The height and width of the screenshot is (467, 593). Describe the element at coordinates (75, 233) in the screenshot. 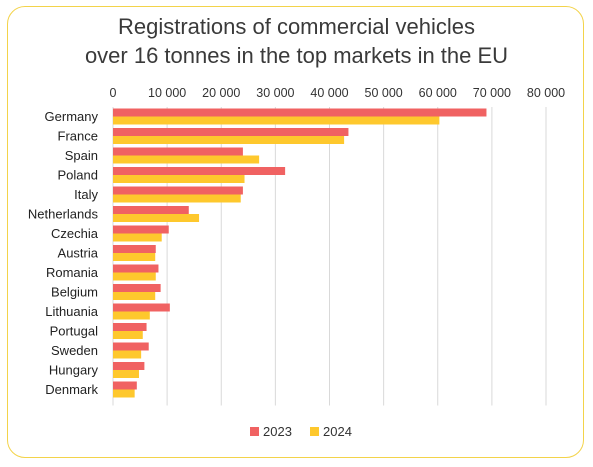

I see `category-label: Czechia` at that location.